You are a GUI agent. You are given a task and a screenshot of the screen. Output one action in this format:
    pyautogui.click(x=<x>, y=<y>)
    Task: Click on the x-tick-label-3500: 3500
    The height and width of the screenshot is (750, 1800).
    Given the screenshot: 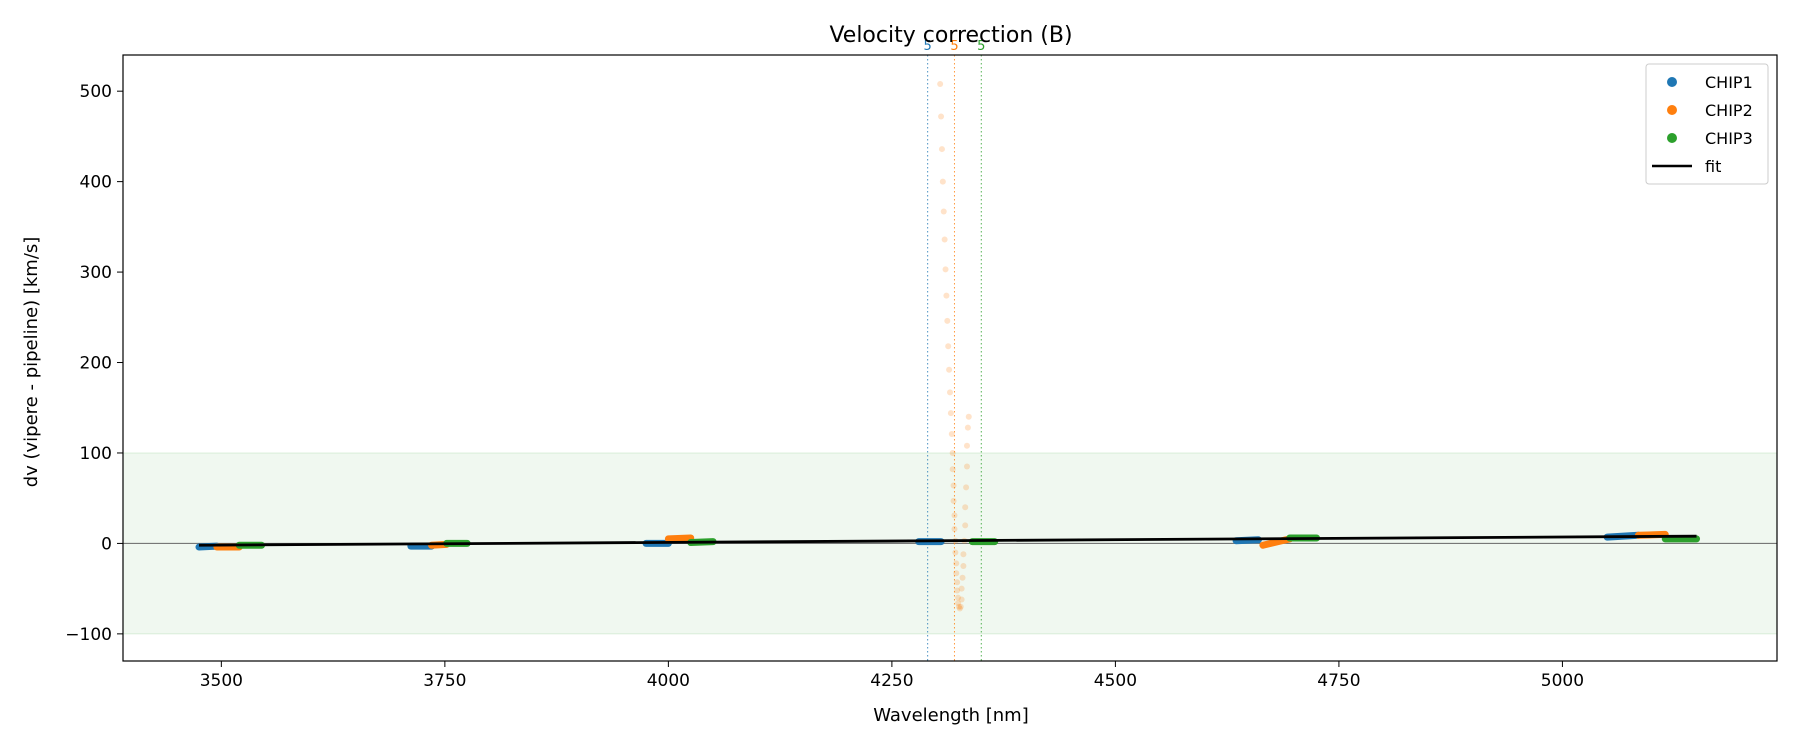 What is the action you would take?
    pyautogui.click(x=221, y=681)
    